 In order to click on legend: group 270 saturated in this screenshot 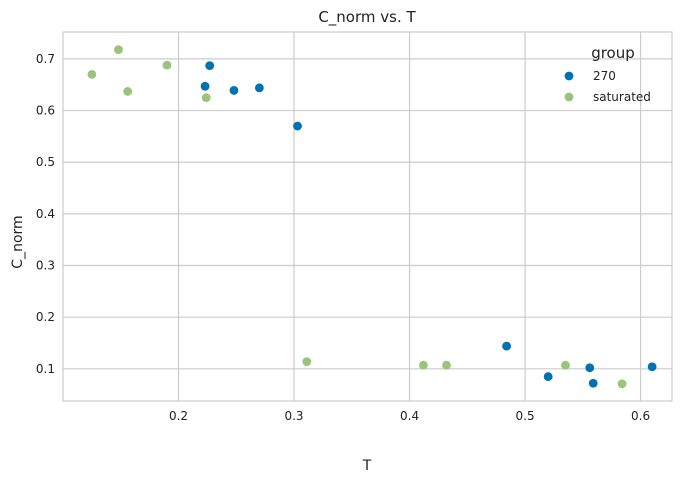, I will do `click(607, 74)`.